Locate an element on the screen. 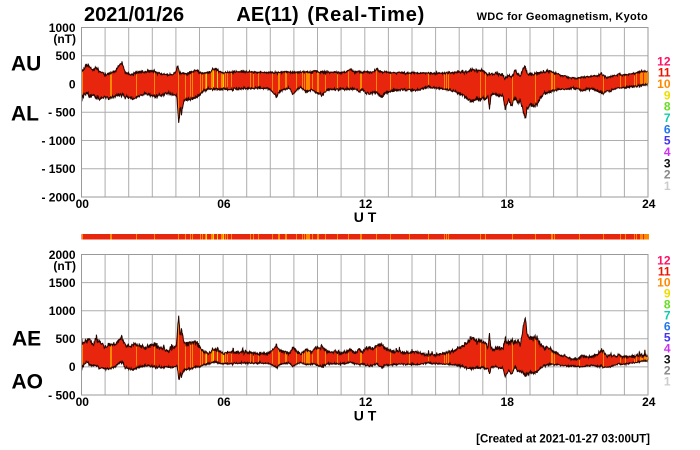  svg-text: AU is located at coordinates (26, 64).